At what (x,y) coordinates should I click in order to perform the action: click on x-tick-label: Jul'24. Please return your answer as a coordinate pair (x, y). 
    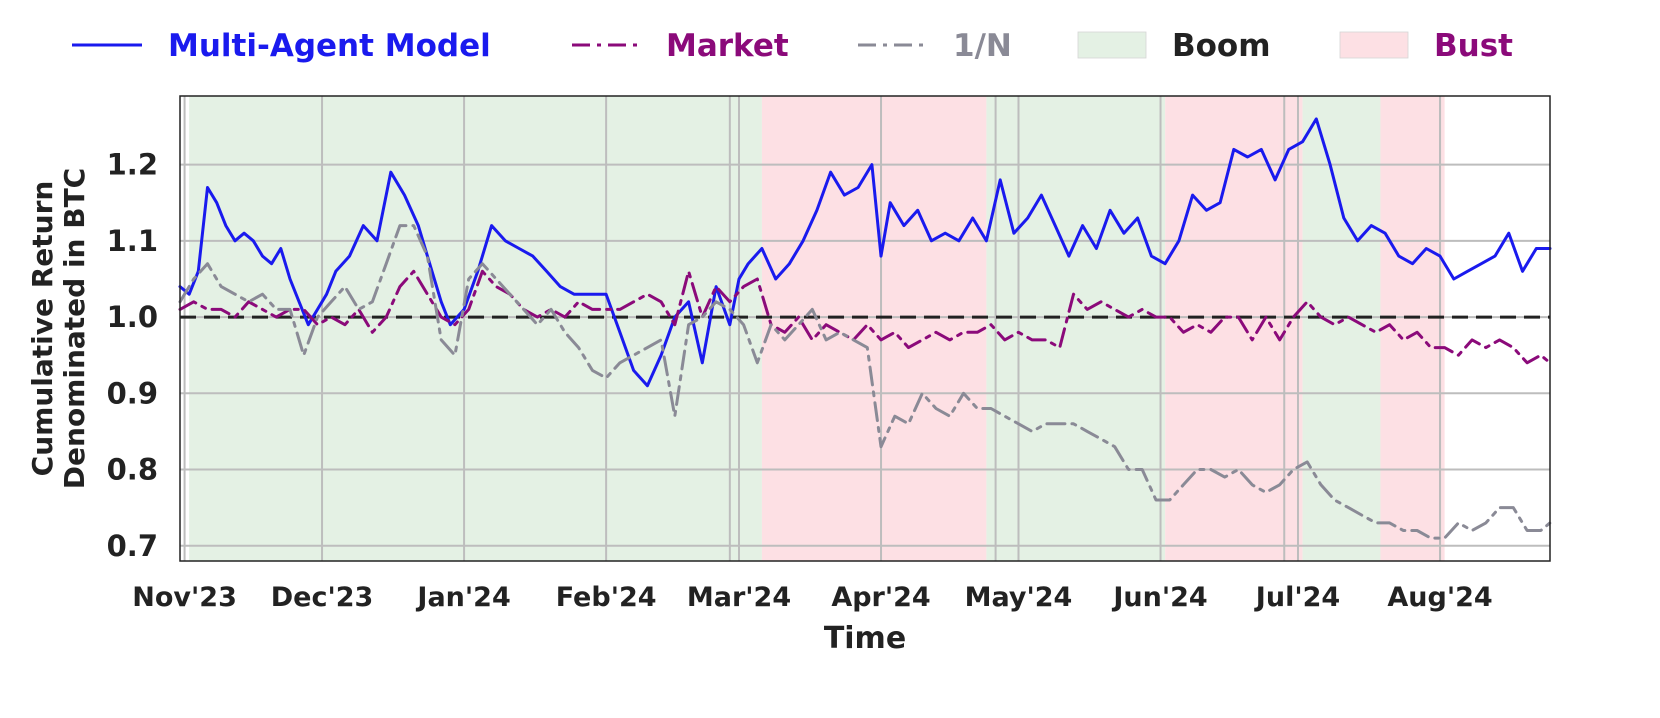
    Looking at the image, I should click on (1297, 597).